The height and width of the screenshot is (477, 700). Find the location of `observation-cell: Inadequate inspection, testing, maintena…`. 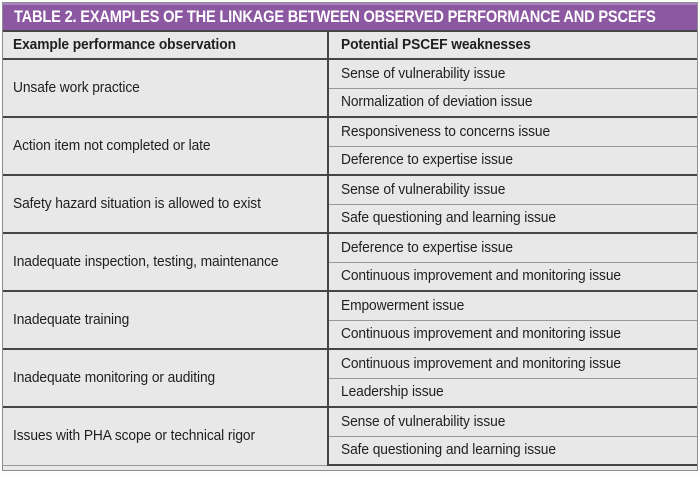

observation-cell: Inadequate inspection, testing, maintena… is located at coordinates (166, 262).